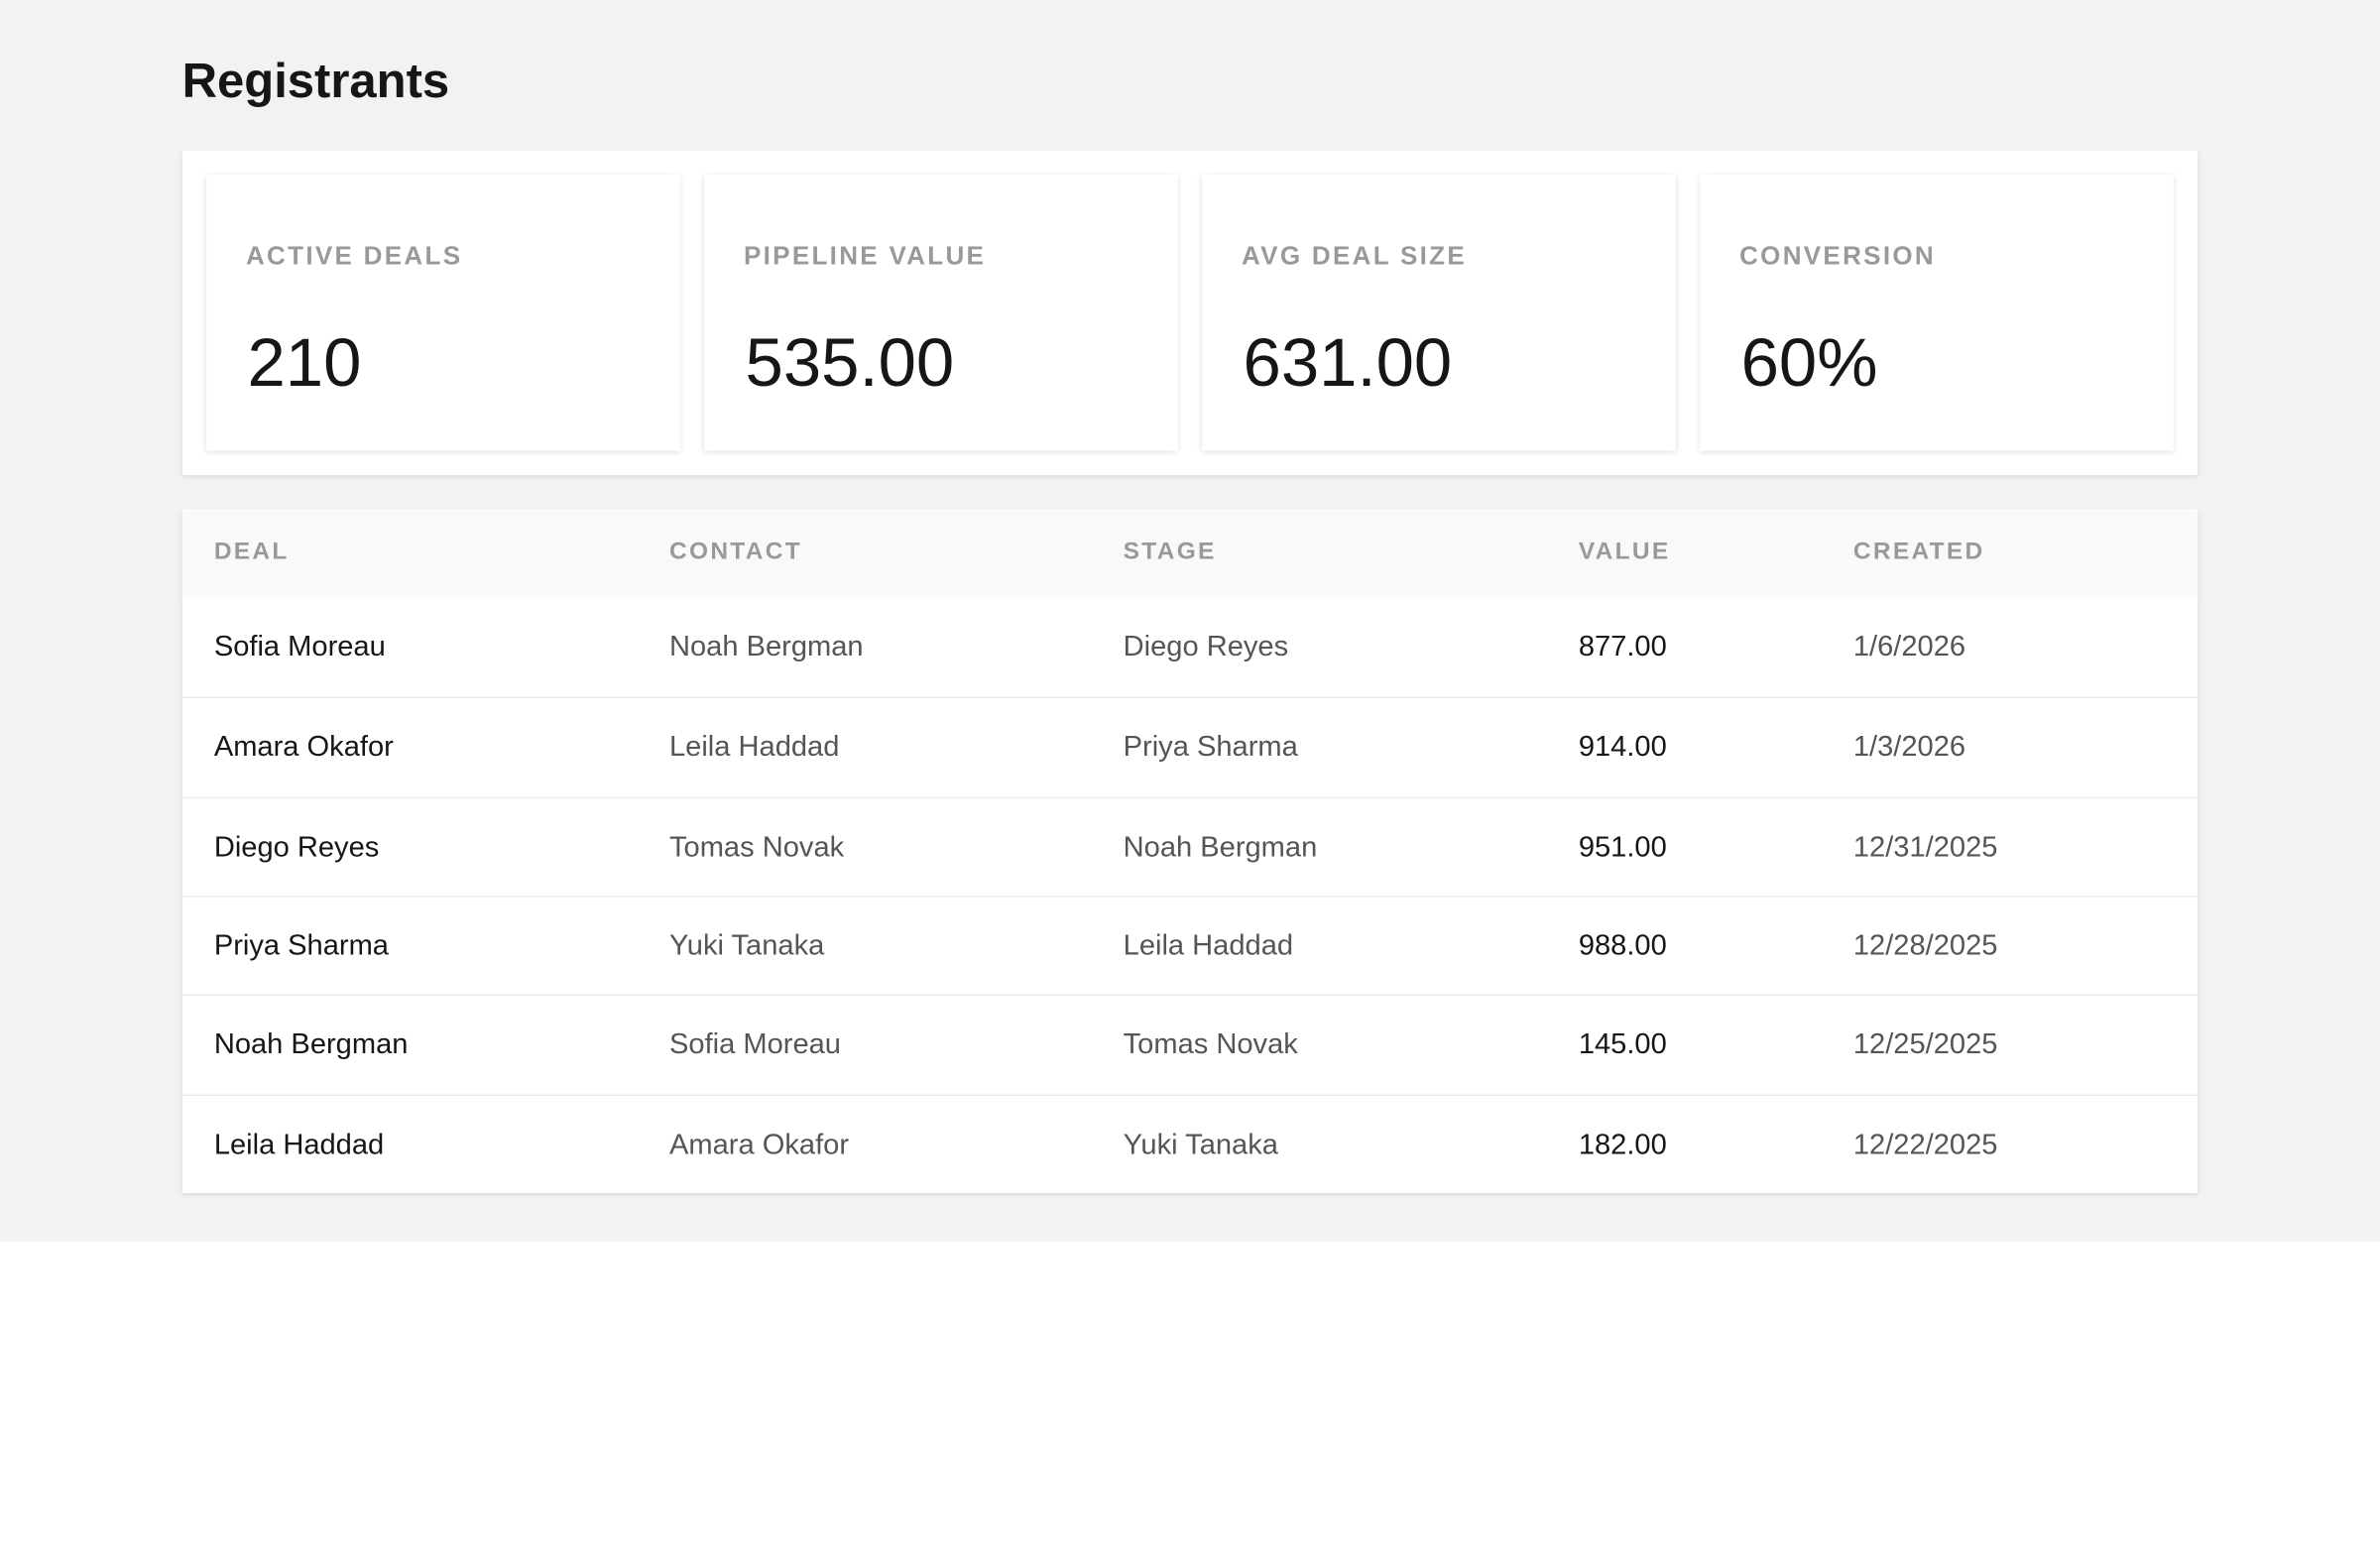 Image resolution: width=2380 pixels, height=1564 pixels. Describe the element at coordinates (315, 80) in the screenshot. I see `page-title: Registrants` at that location.